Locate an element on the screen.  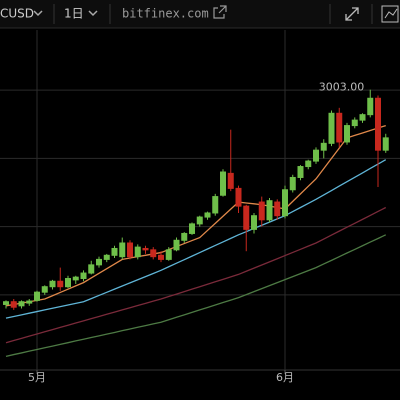
symbol: CUSD is located at coordinates (17, 14).